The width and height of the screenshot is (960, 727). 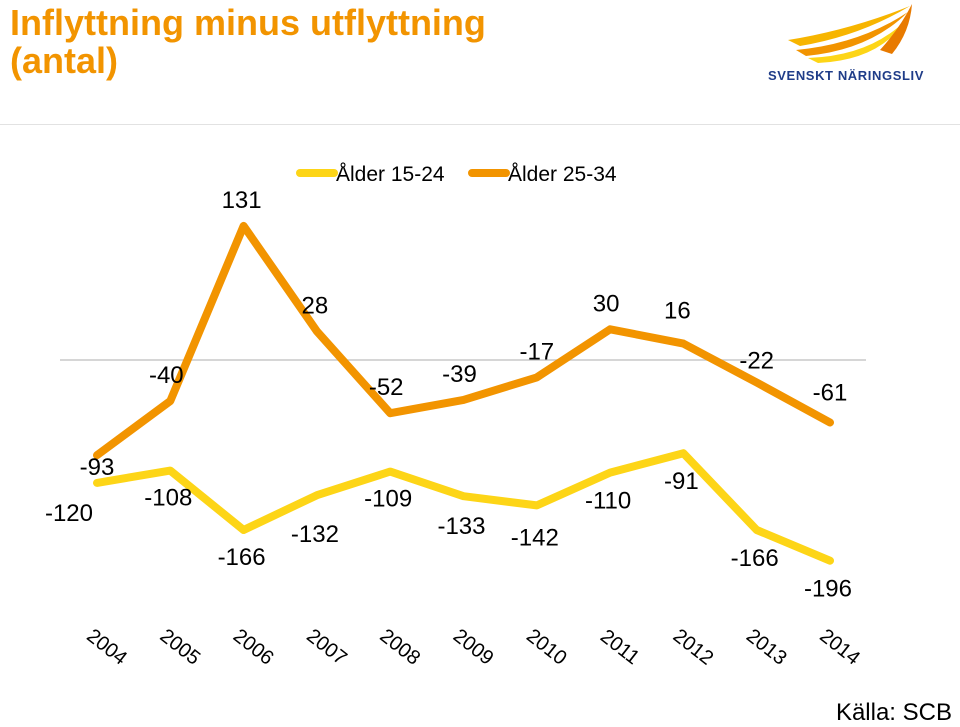 What do you see at coordinates (168, 498) in the screenshot?
I see `data-label-alder-15-24: -108` at bounding box center [168, 498].